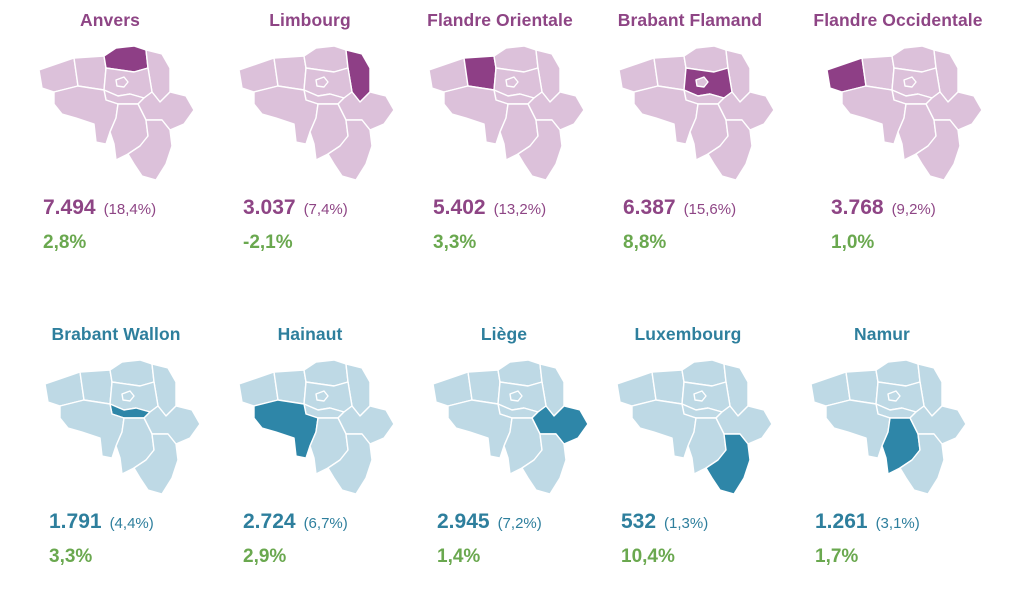 The height and width of the screenshot is (589, 1024). Describe the element at coordinates (310, 20) in the screenshot. I see `province-name: Limbourg` at that location.